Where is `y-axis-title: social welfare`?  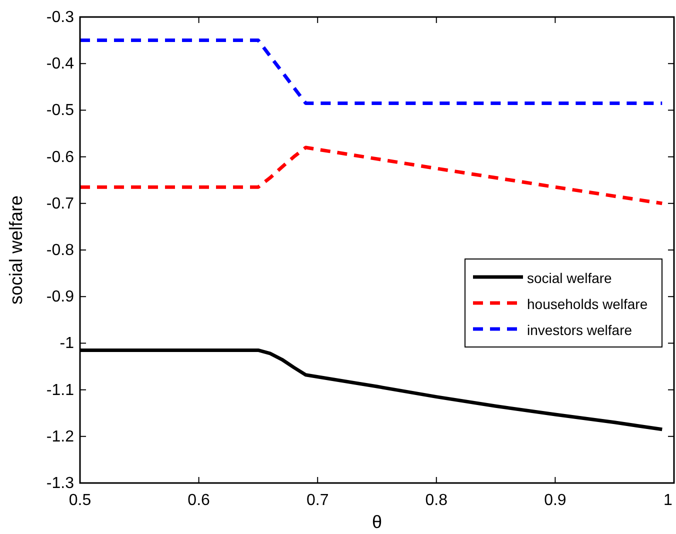
y-axis-title: social welfare is located at coordinates (16, 250).